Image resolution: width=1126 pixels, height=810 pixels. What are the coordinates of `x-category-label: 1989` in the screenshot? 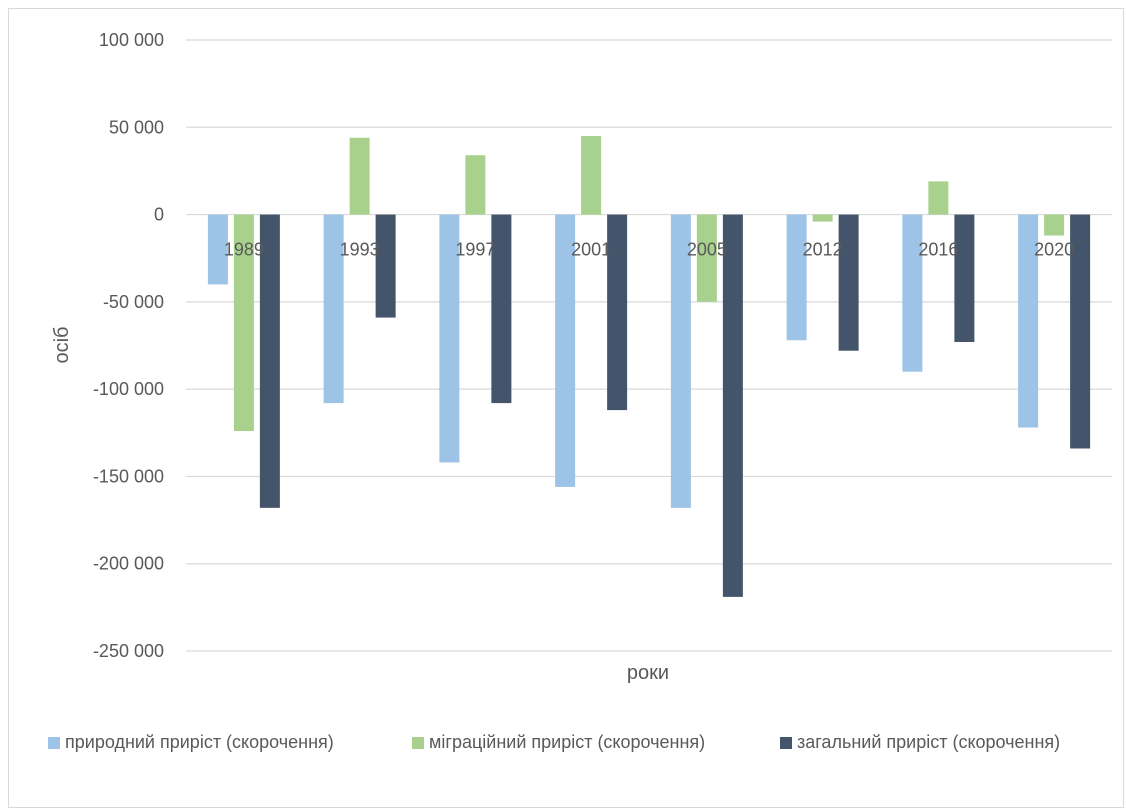 It's located at (244, 250).